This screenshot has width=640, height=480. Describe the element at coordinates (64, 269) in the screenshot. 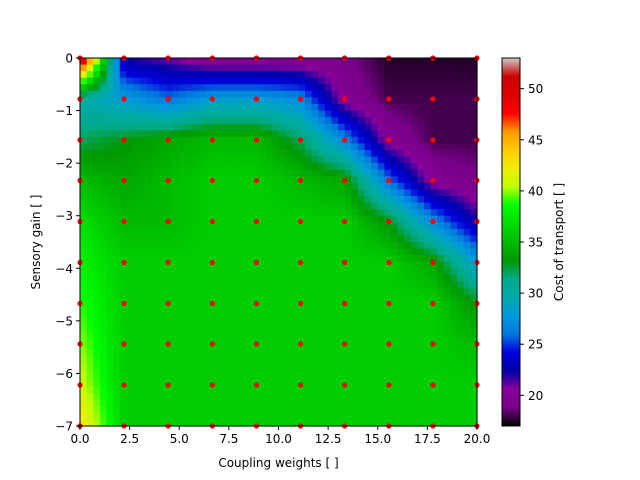

I see `y-tick-label: −4` at that location.